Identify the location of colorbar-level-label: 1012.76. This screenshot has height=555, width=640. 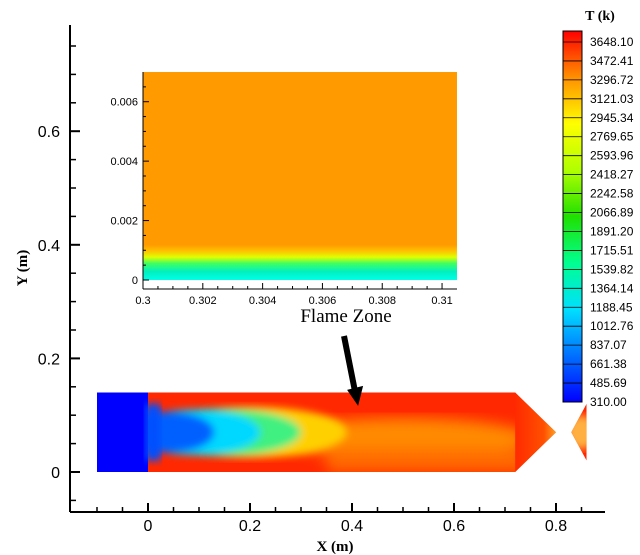
(612, 326).